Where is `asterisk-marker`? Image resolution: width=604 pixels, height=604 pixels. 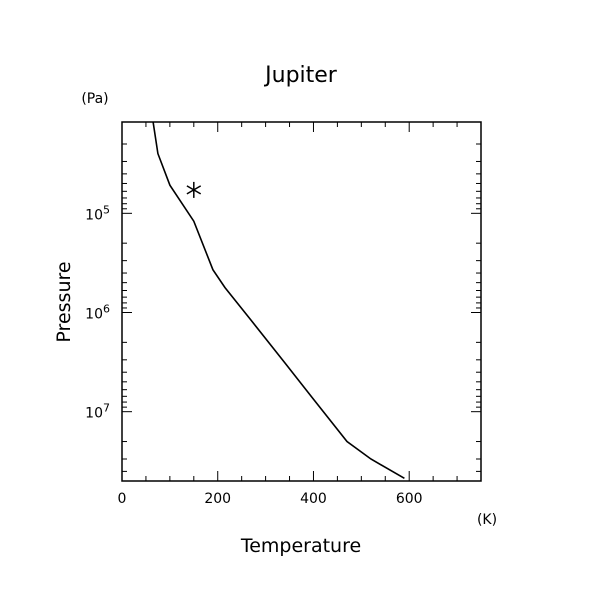
asterisk-marker is located at coordinates (194, 189).